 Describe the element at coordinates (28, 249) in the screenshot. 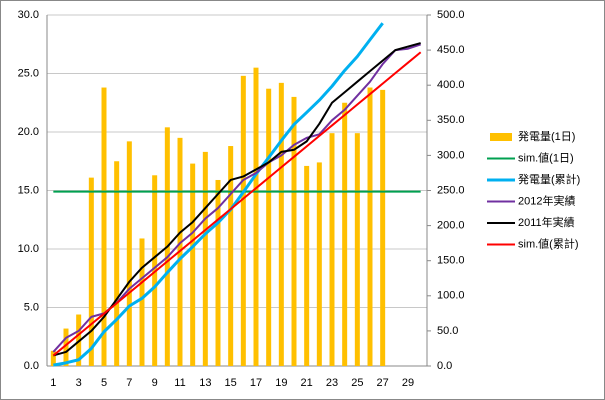

I see `y-tick-label: 10.0` at that location.